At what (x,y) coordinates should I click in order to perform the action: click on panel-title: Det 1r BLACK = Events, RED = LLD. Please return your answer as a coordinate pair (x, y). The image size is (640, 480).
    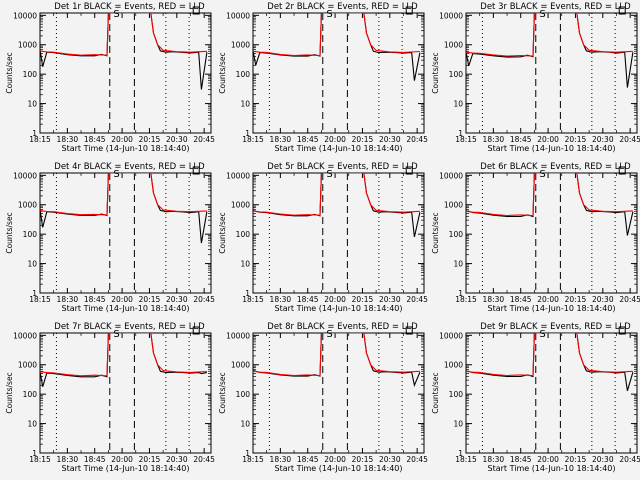
    Looking at the image, I should click on (129, 7).